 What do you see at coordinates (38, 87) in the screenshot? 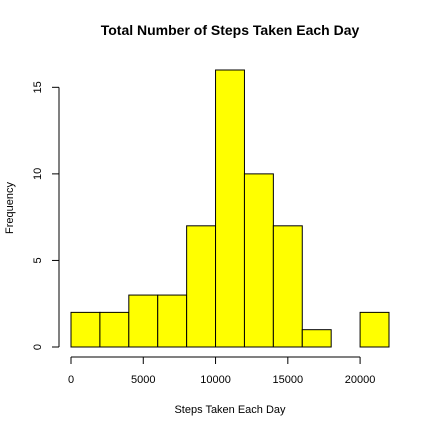
I see `y-tick-label: 15` at bounding box center [38, 87].